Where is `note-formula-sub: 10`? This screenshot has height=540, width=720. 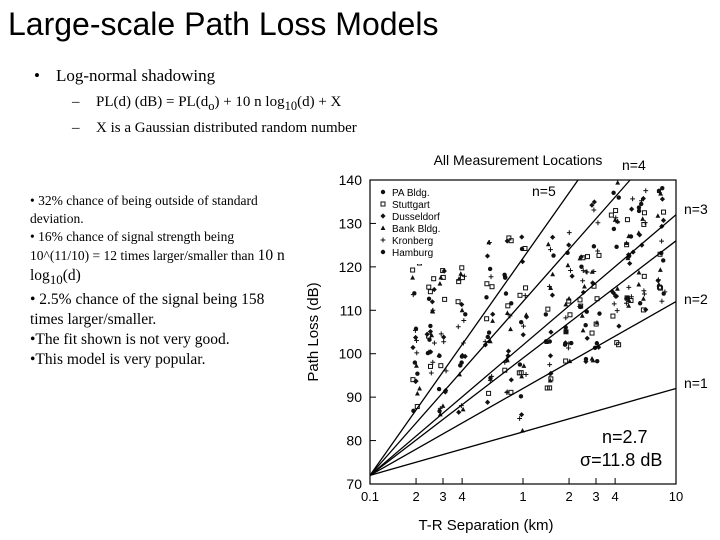
note-formula-sub: 10 is located at coordinates (56, 280).